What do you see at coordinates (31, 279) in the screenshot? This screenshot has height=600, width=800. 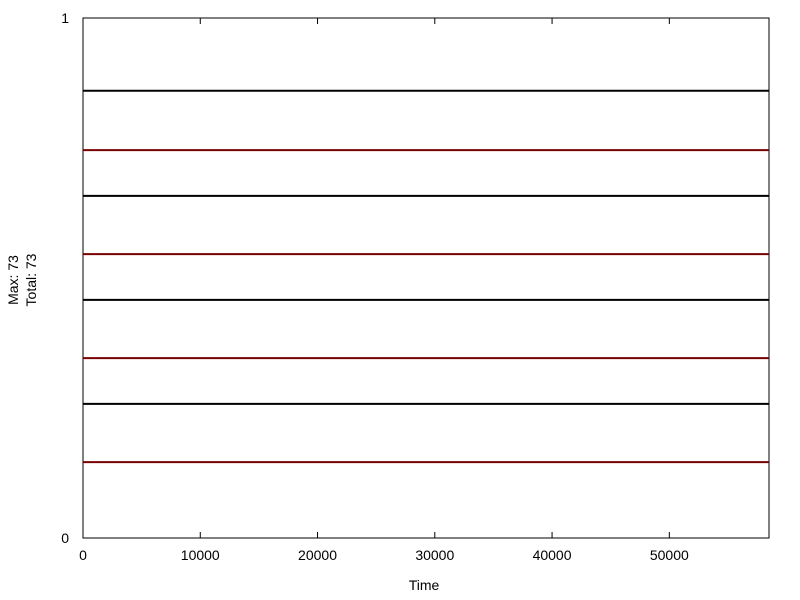 I see `y-axis-label-line-2: Total: 73` at bounding box center [31, 279].